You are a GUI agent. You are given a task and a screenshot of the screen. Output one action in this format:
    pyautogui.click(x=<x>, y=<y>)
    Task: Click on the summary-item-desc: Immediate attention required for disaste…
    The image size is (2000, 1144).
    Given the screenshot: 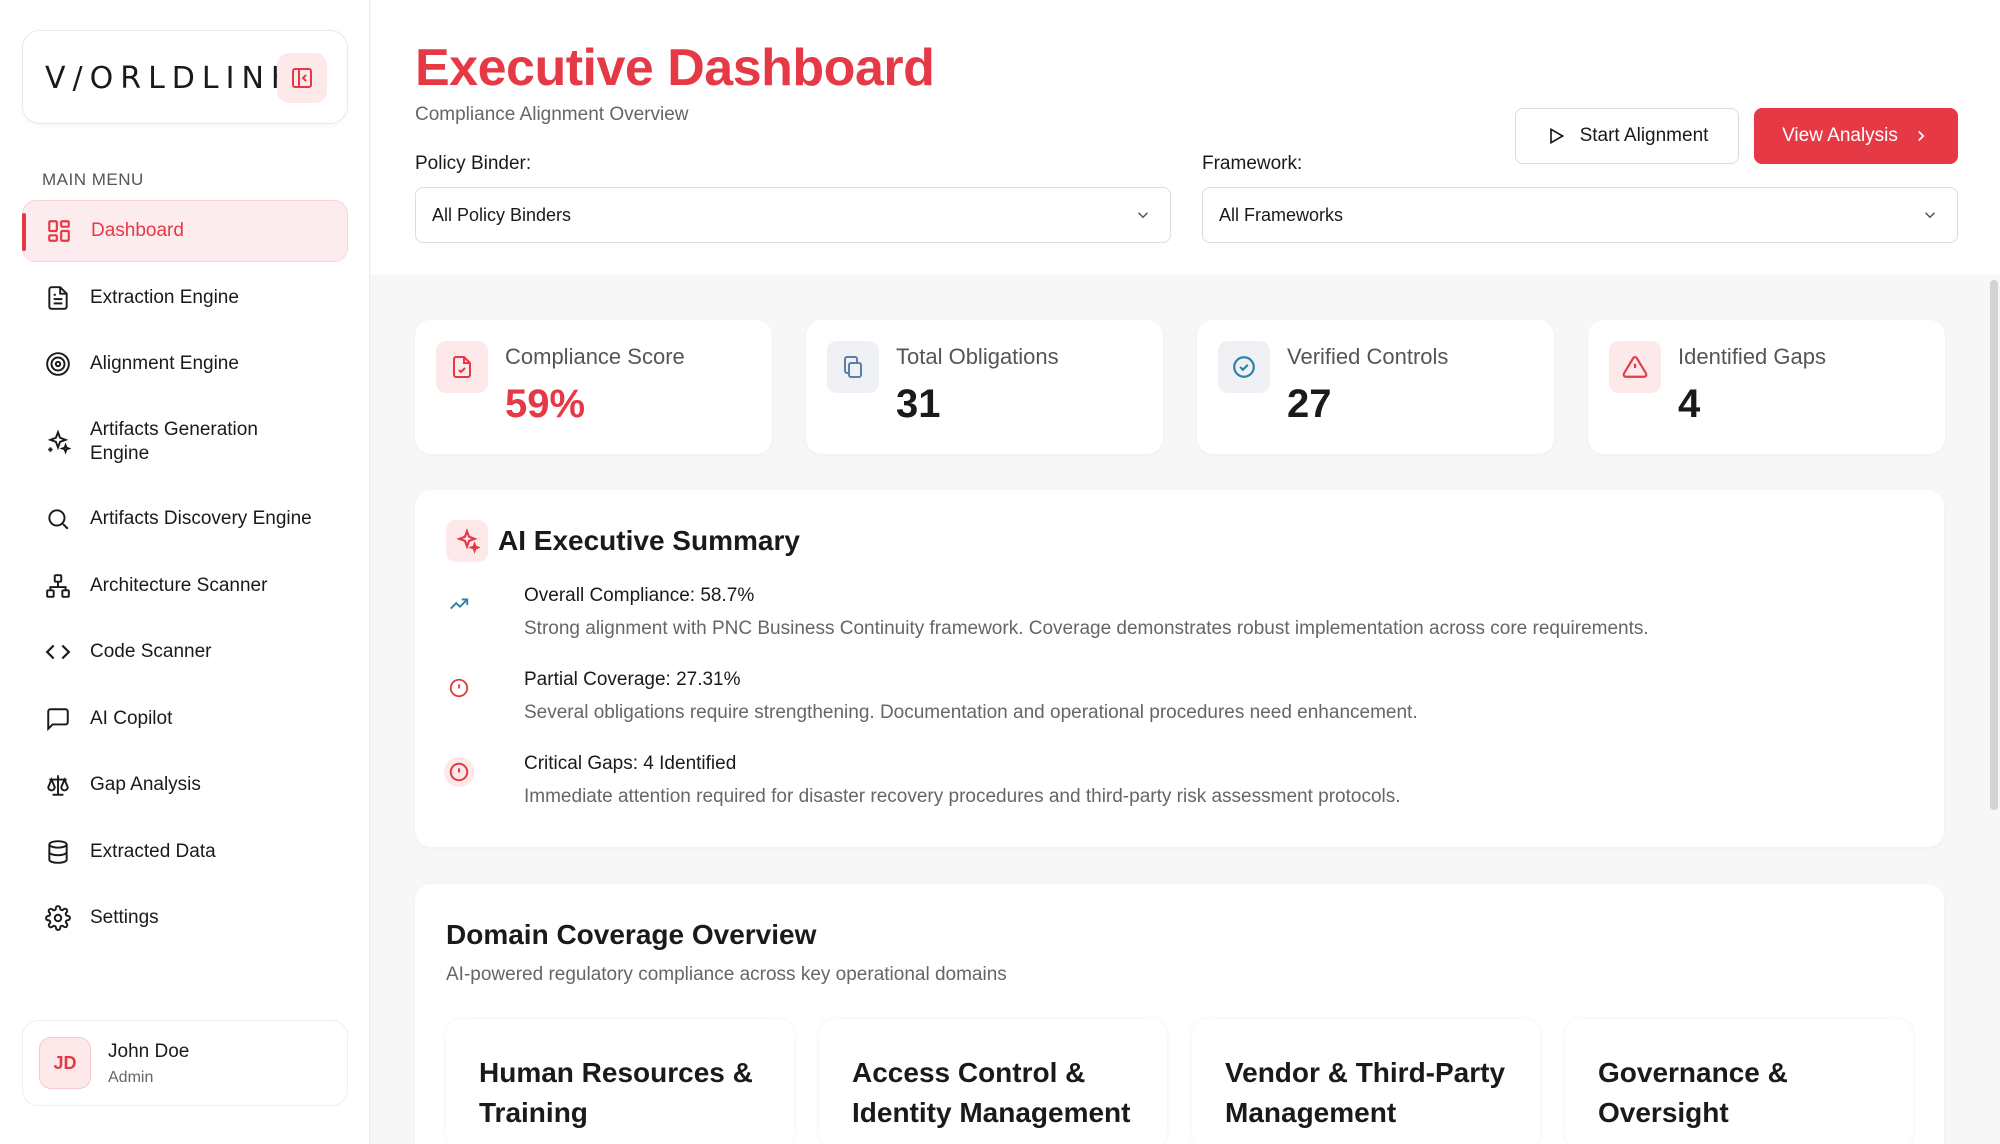 What is the action you would take?
    pyautogui.click(x=962, y=796)
    